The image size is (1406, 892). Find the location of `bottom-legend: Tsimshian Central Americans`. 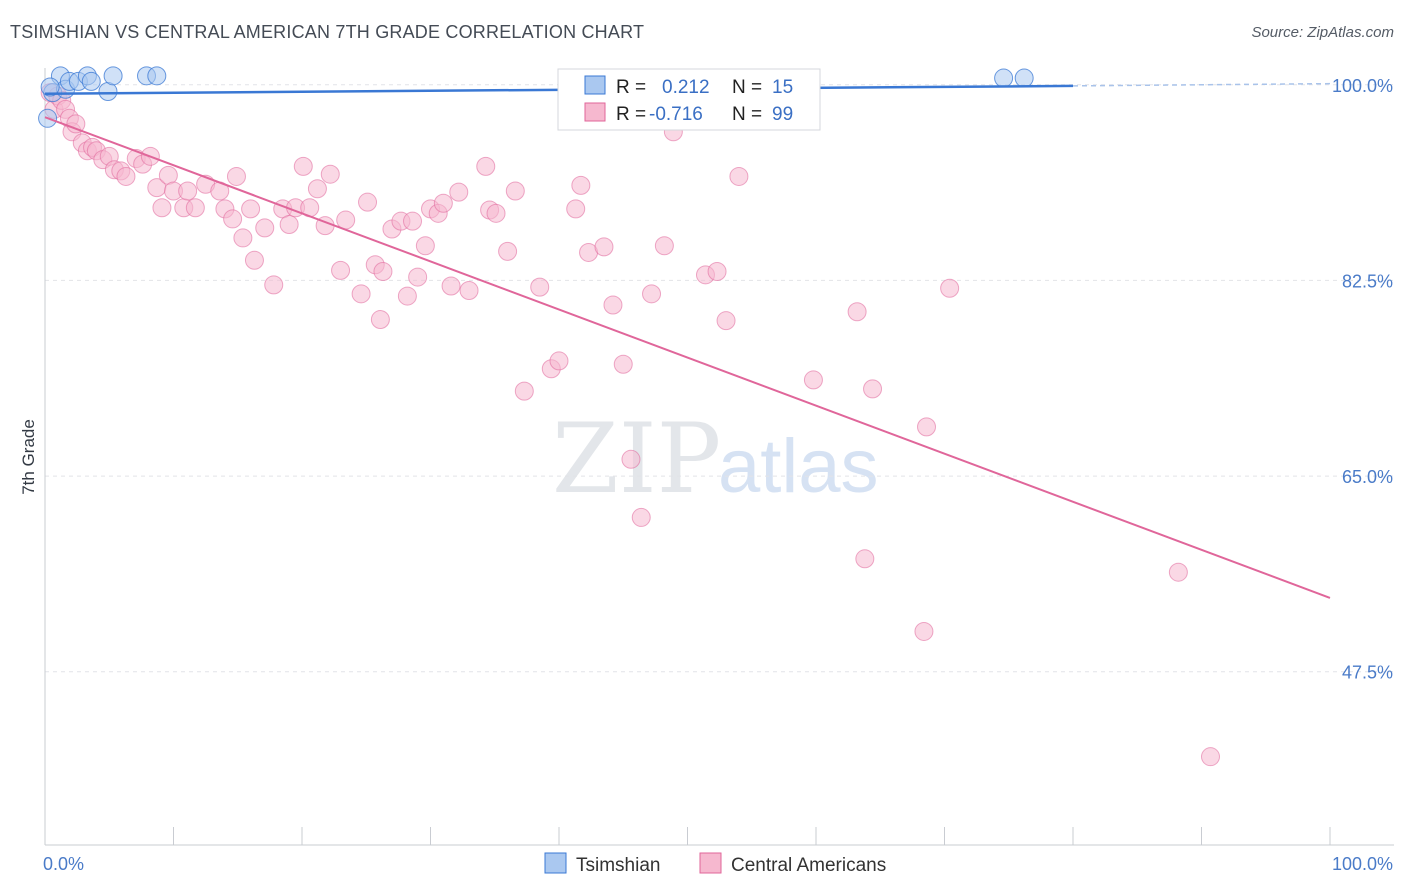

bottom-legend: Tsimshian Central Americans is located at coordinates (715, 864).